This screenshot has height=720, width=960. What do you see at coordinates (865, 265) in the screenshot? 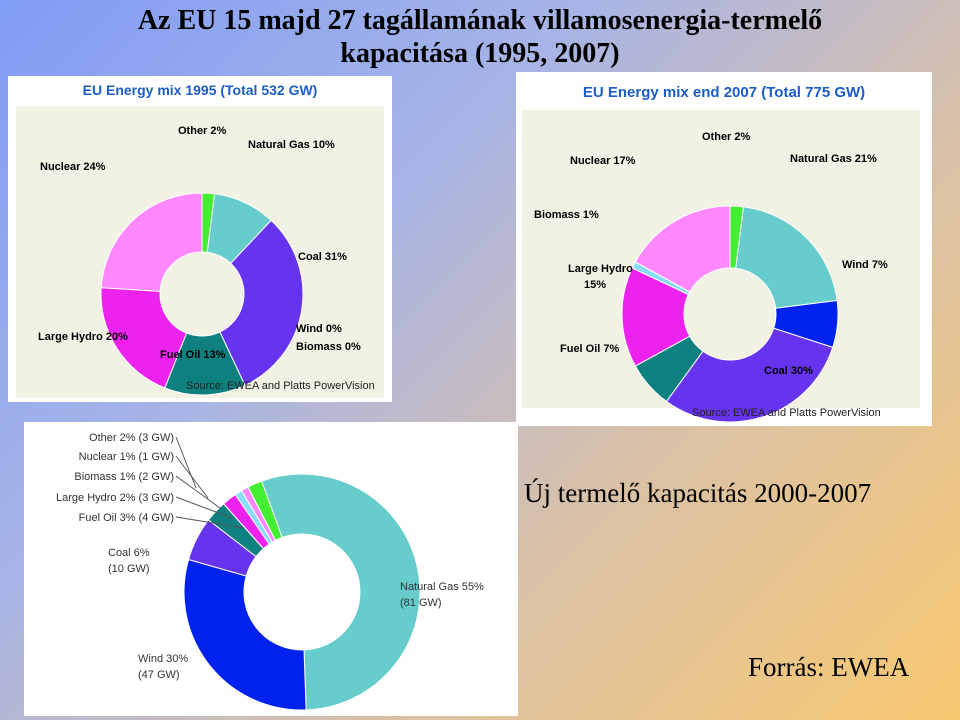
I see `chart-2007-label-wind: Wind 7%` at bounding box center [865, 265].